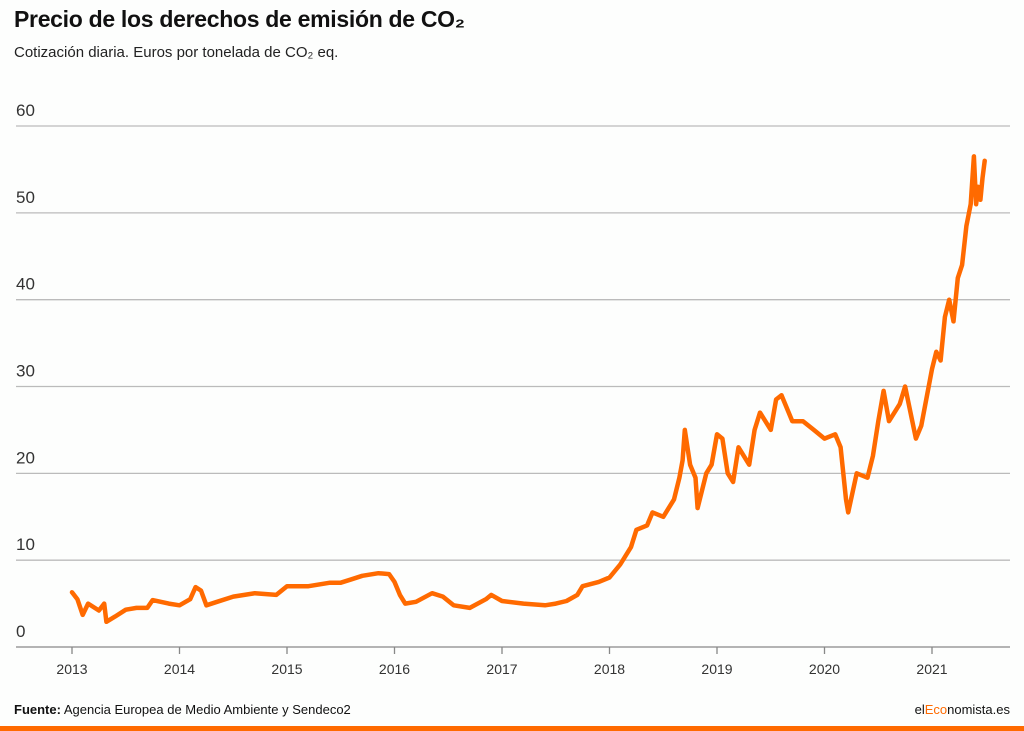 The image size is (1024, 731). Describe the element at coordinates (239, 19) in the screenshot. I see `chart-title: Precio de los derechos de emisión de CO₂` at that location.